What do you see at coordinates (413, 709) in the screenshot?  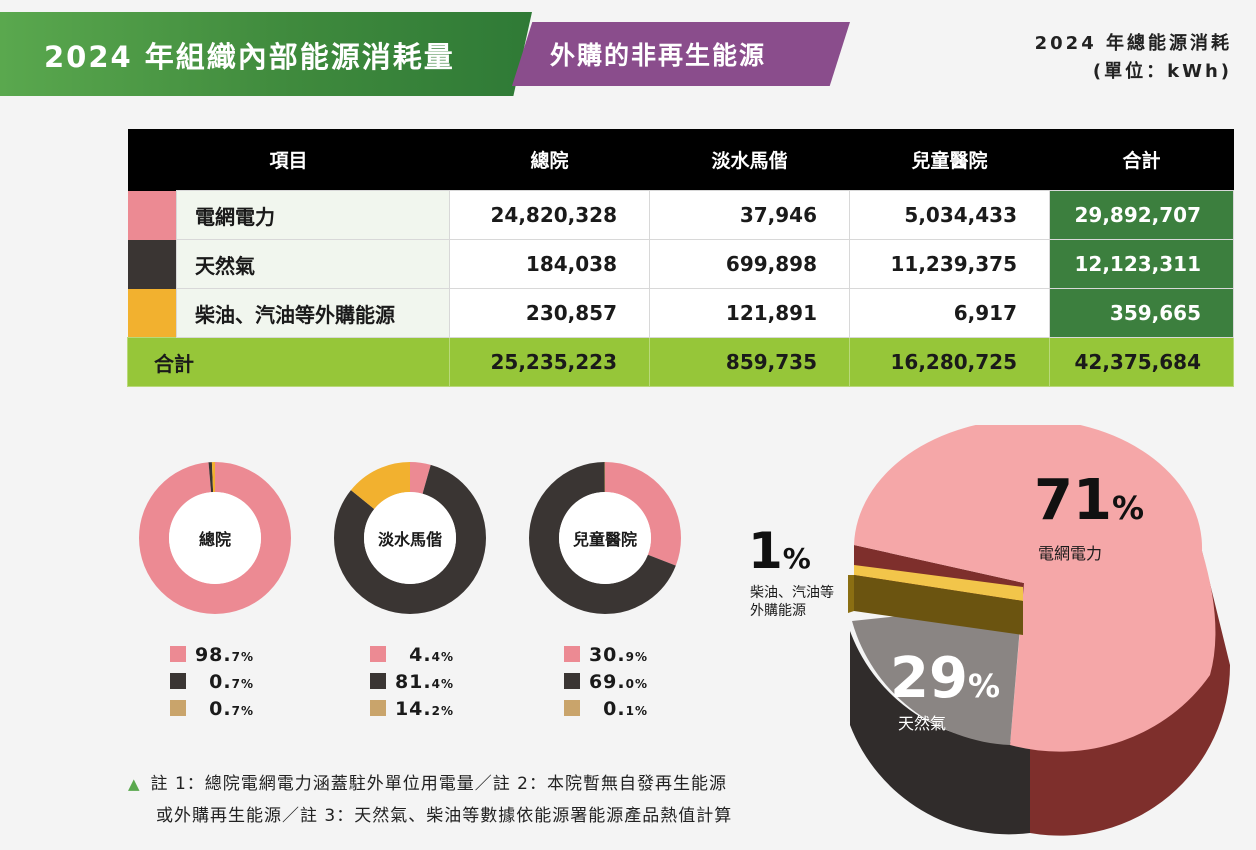 I see `legend-value: 14.` at bounding box center [413, 709].